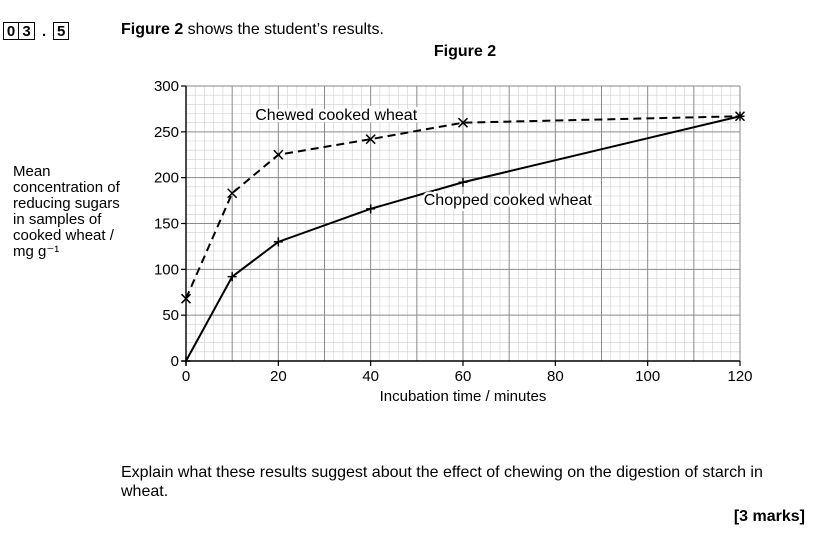 The width and height of the screenshot is (814, 557). Describe the element at coordinates (66, 203) in the screenshot. I see `y-axis-label-line: reducing sugars` at that location.